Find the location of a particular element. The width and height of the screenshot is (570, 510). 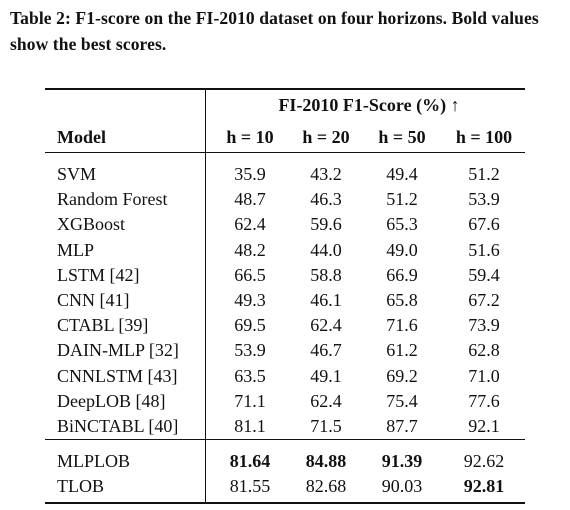

group-rule is located at coordinates (285, 439).